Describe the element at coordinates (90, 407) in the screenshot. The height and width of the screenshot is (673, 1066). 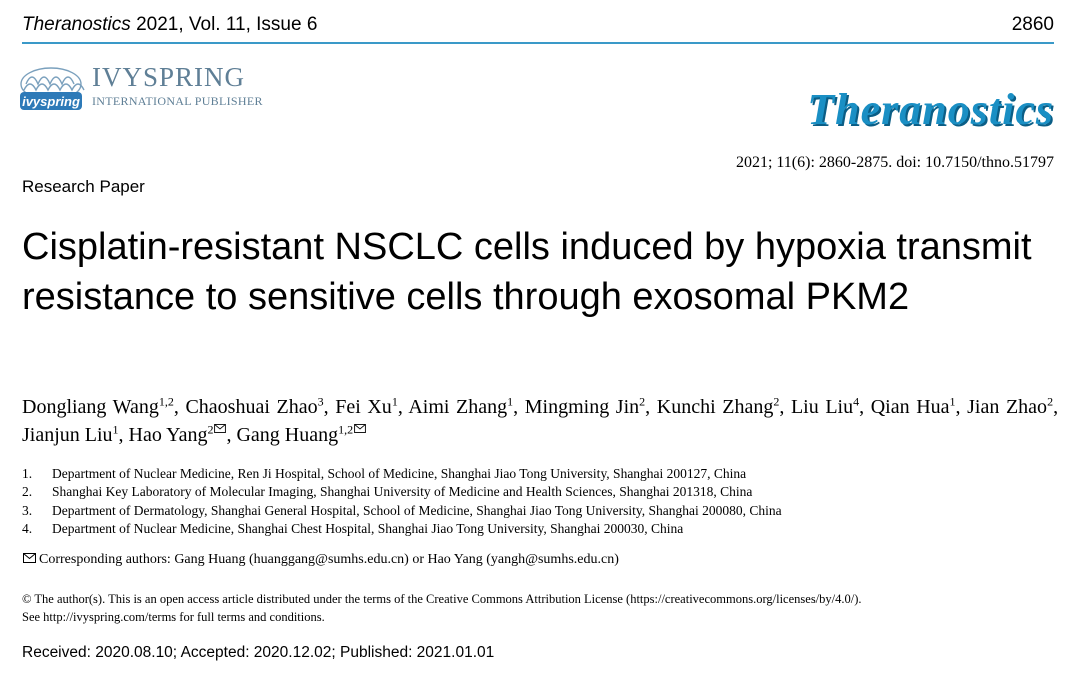
I see `author-name: Dongliang Wang` at that location.